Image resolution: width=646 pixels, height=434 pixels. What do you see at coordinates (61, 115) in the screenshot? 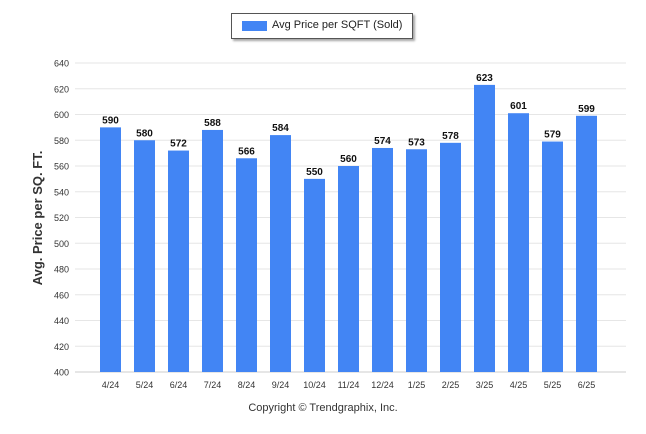
I see `y-tick-label: 600` at bounding box center [61, 115].